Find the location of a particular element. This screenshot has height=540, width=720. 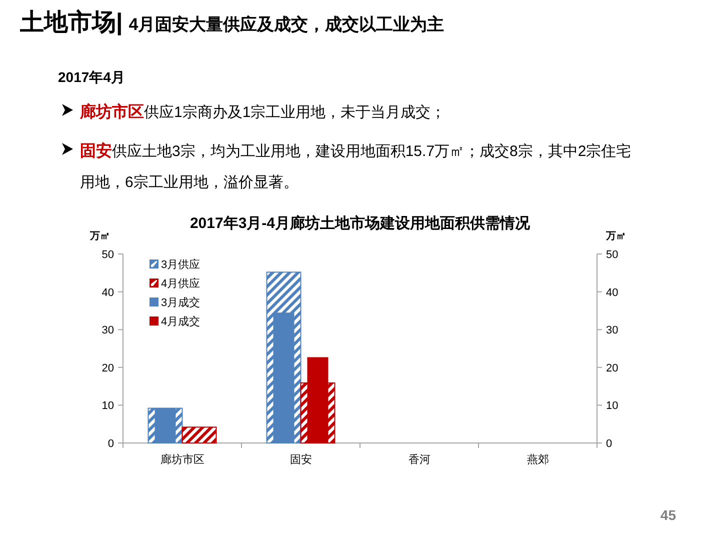

y2-axis-title: 万㎡ is located at coordinates (615, 236).